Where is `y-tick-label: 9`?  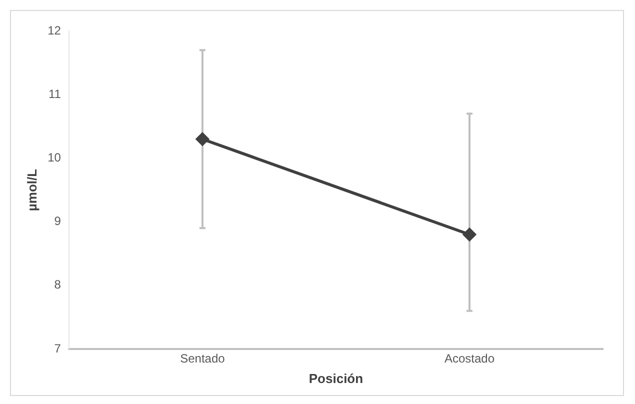 y-tick-label: 9 is located at coordinates (58, 221).